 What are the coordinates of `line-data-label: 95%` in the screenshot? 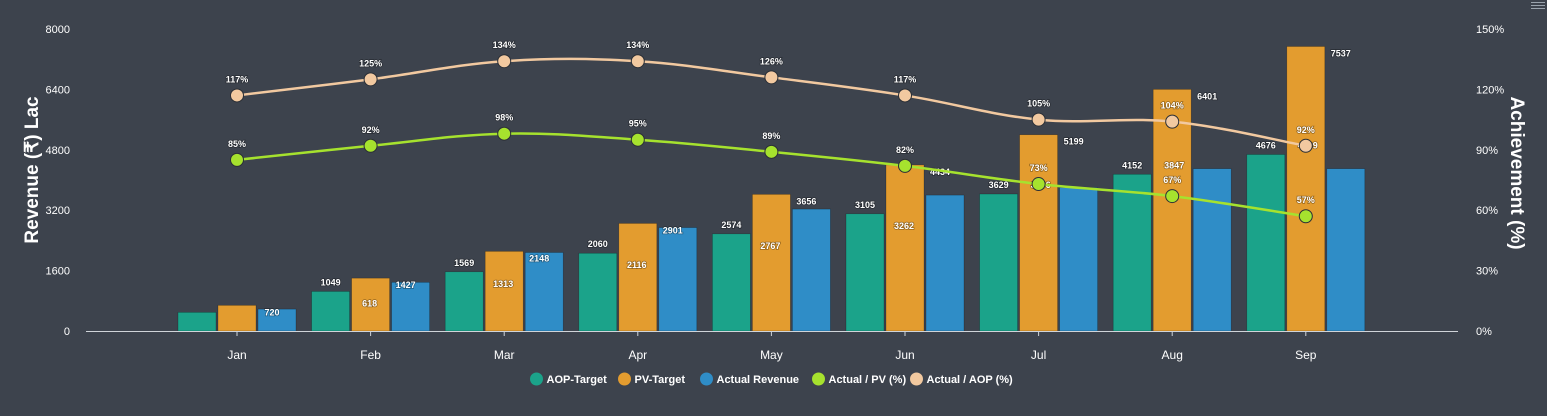 It's located at (638, 124).